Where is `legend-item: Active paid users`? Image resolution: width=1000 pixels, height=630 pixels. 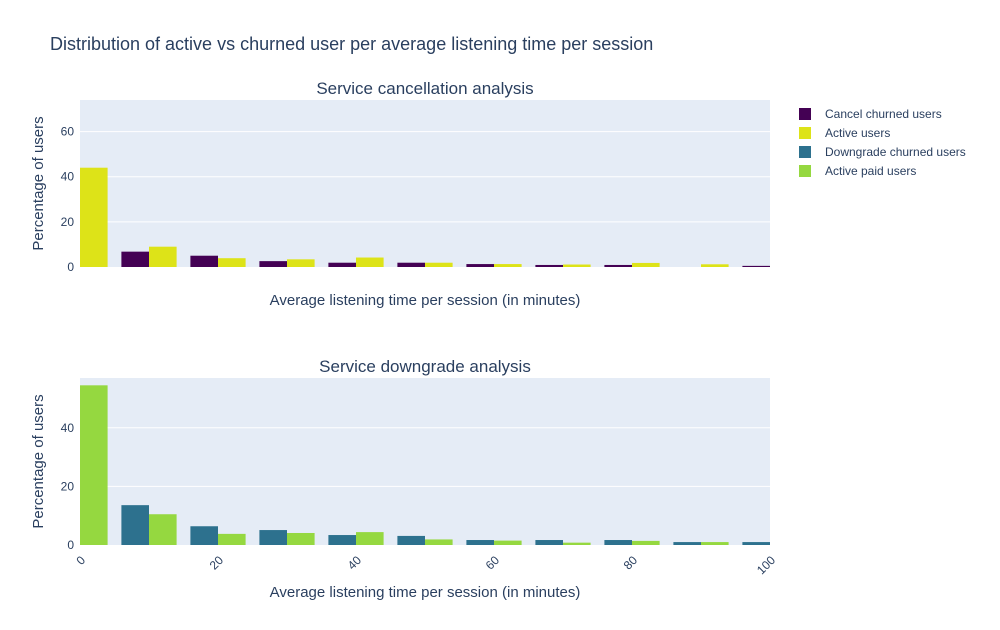 legend-item: Active paid users is located at coordinates (857, 171).